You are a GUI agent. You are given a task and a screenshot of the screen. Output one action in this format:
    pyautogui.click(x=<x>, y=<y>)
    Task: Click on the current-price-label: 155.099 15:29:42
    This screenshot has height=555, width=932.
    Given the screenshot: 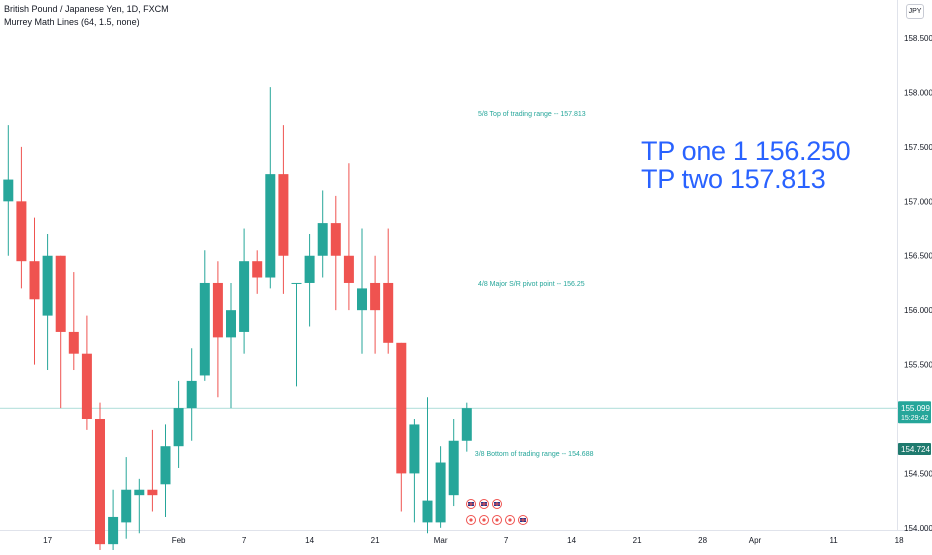 What is the action you would take?
    pyautogui.click(x=914, y=412)
    